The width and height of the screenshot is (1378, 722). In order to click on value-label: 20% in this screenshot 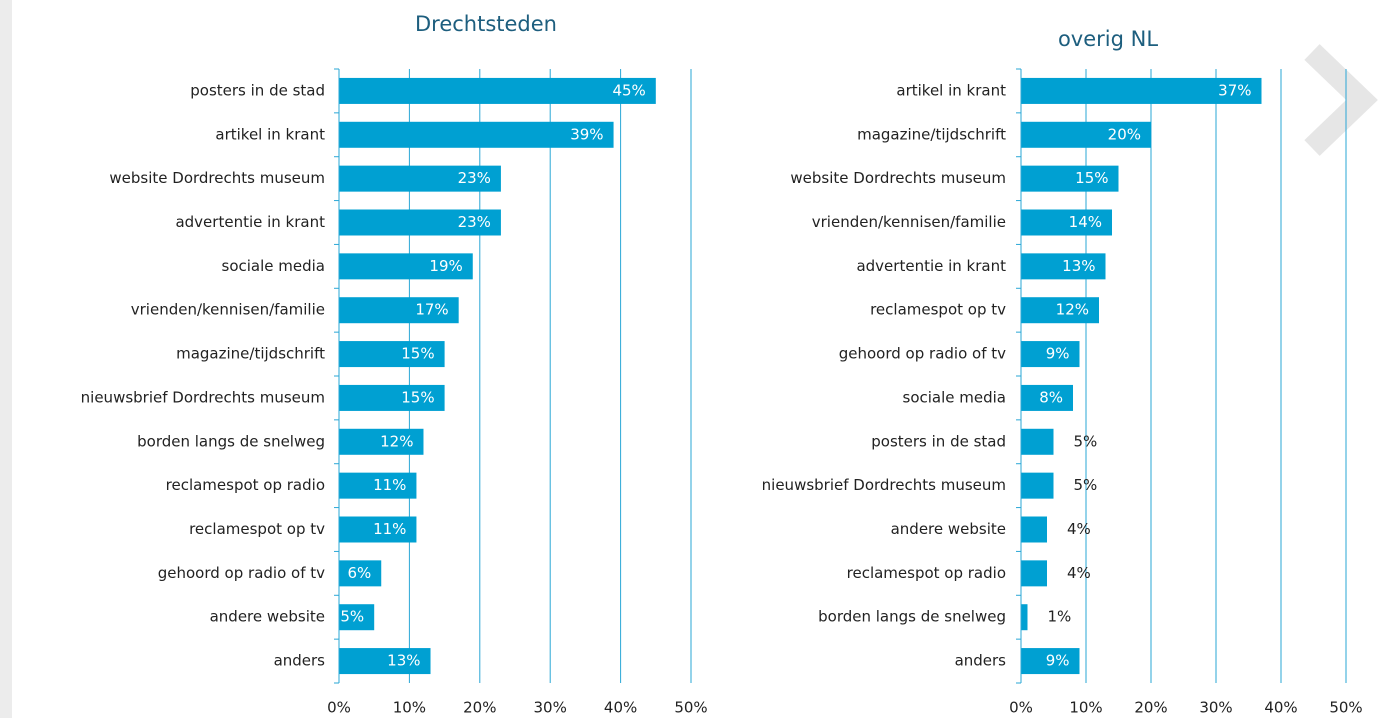, I will do `click(1124, 134)`.